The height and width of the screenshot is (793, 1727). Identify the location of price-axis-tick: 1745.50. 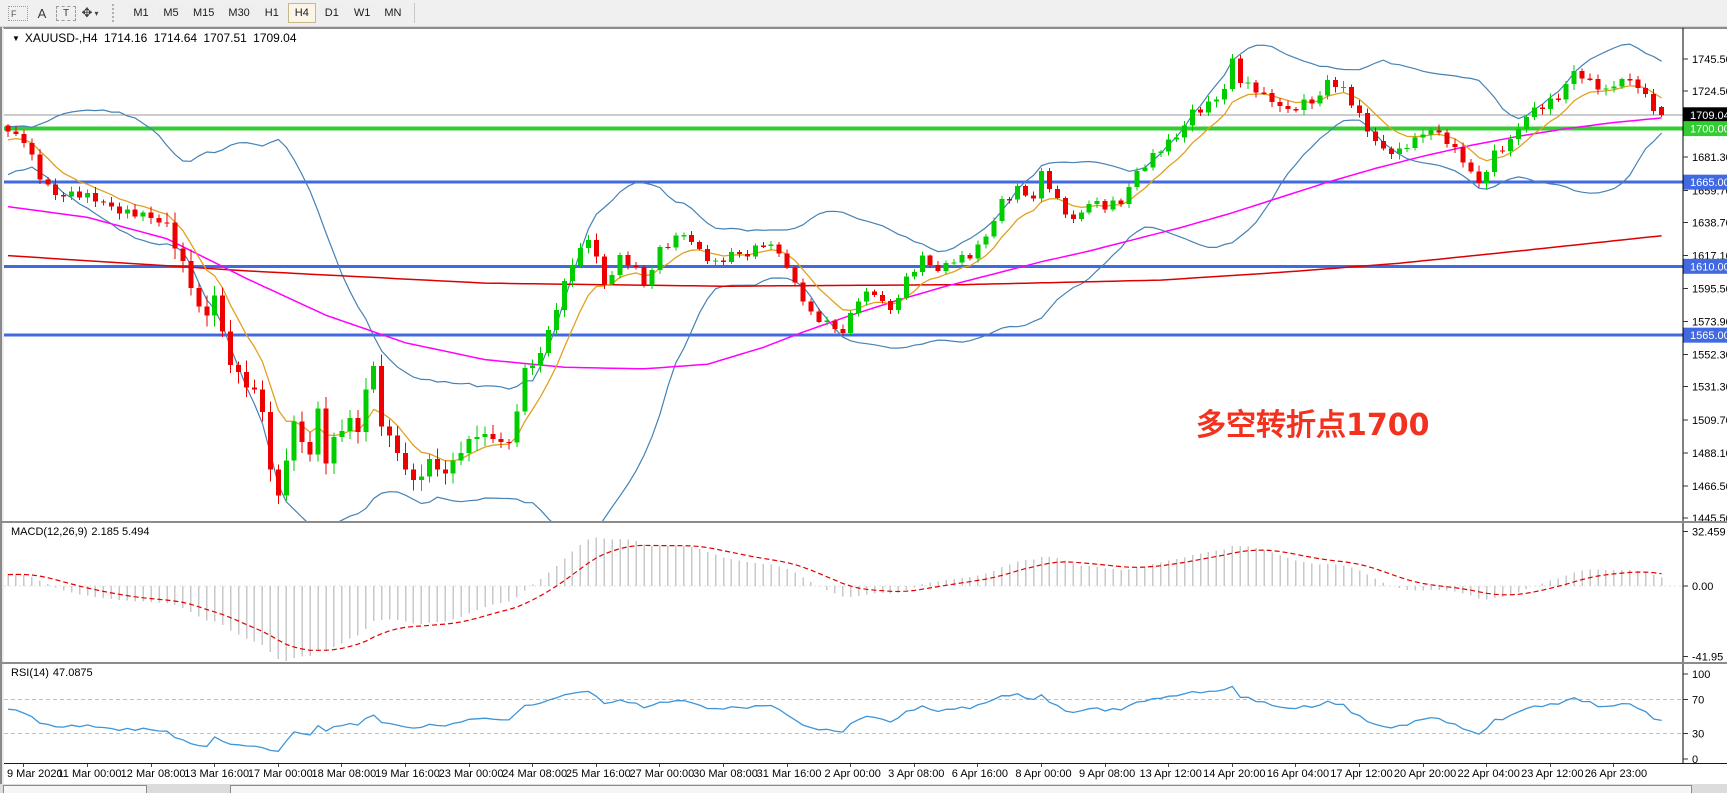
(1709, 60).